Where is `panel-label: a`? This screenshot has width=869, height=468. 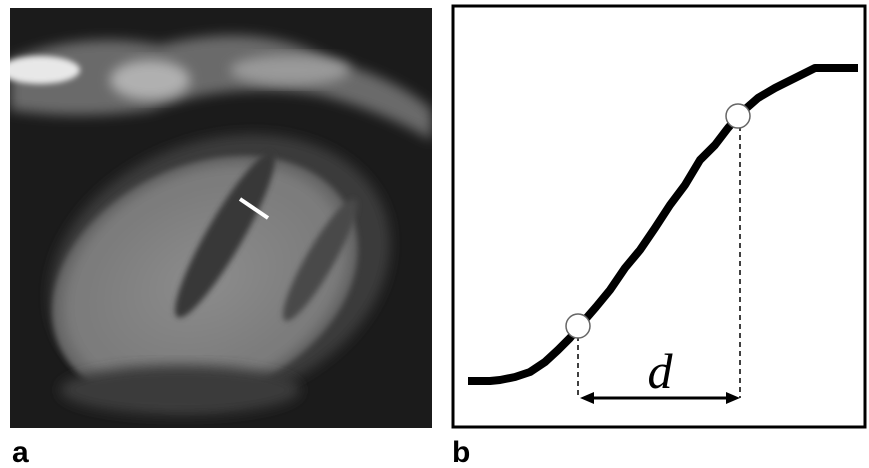
panel-label: a is located at coordinates (20, 452).